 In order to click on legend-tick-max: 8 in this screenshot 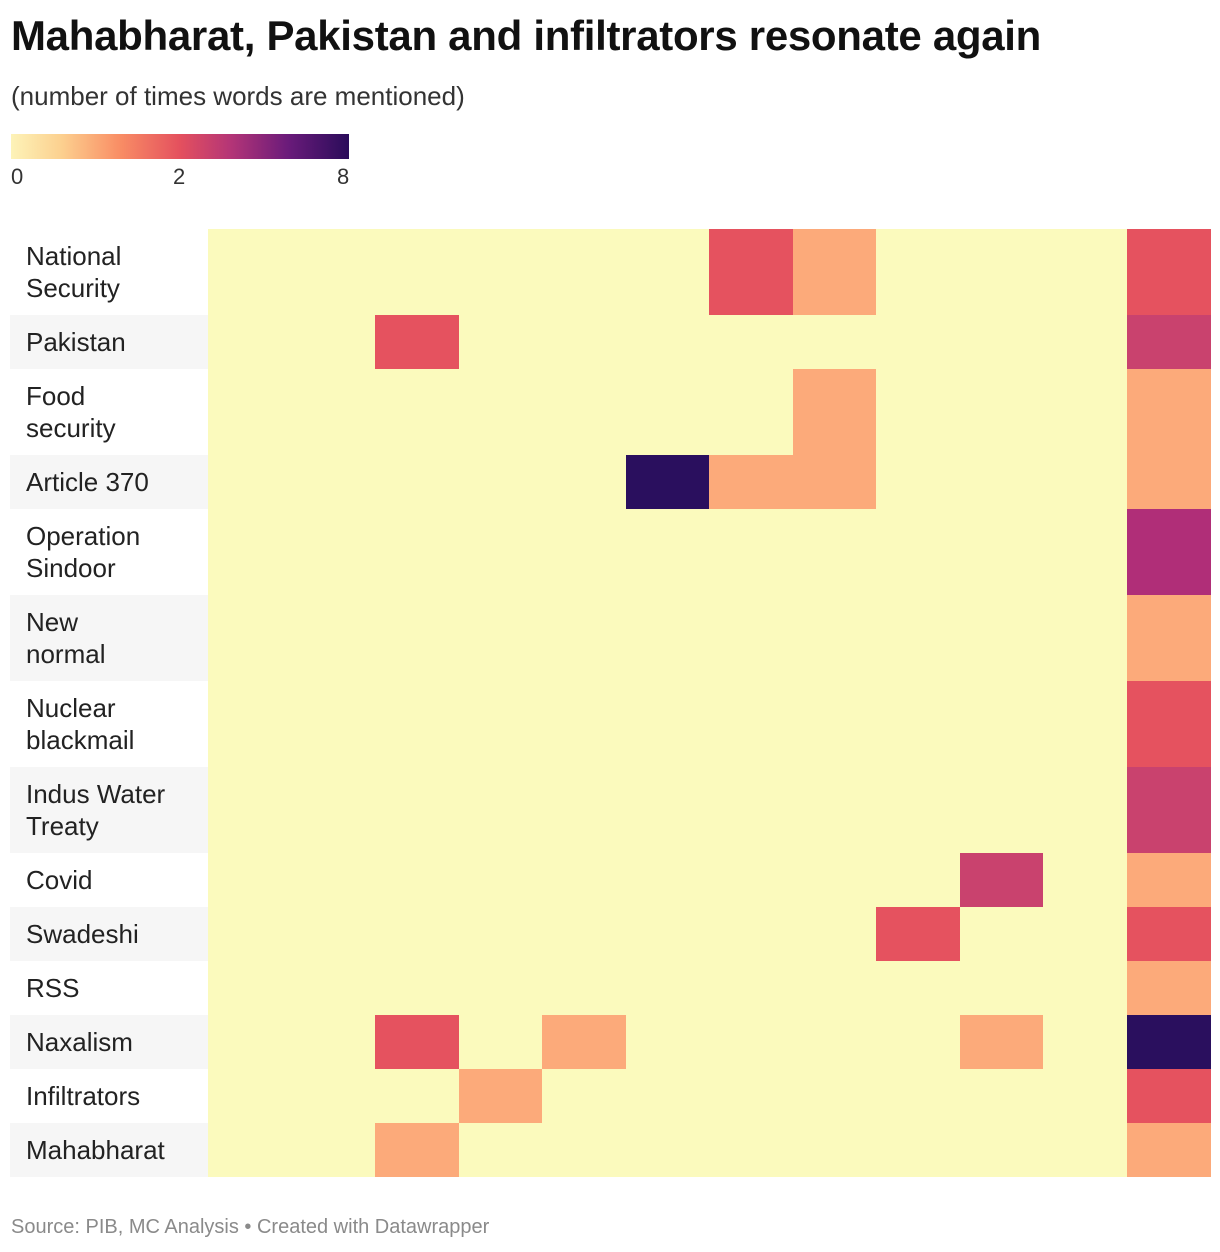, I will do `click(343, 176)`.